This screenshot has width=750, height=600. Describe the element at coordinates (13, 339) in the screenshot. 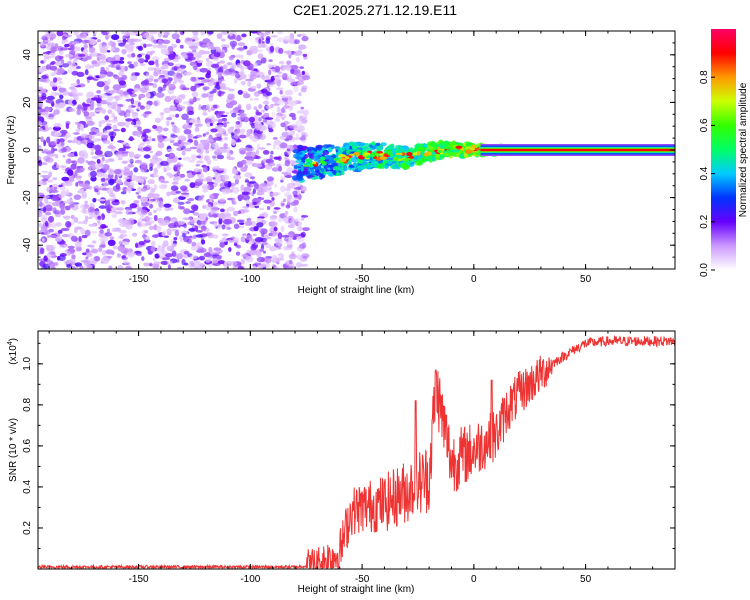

I see `snr-multiplier-close: )` at that location.